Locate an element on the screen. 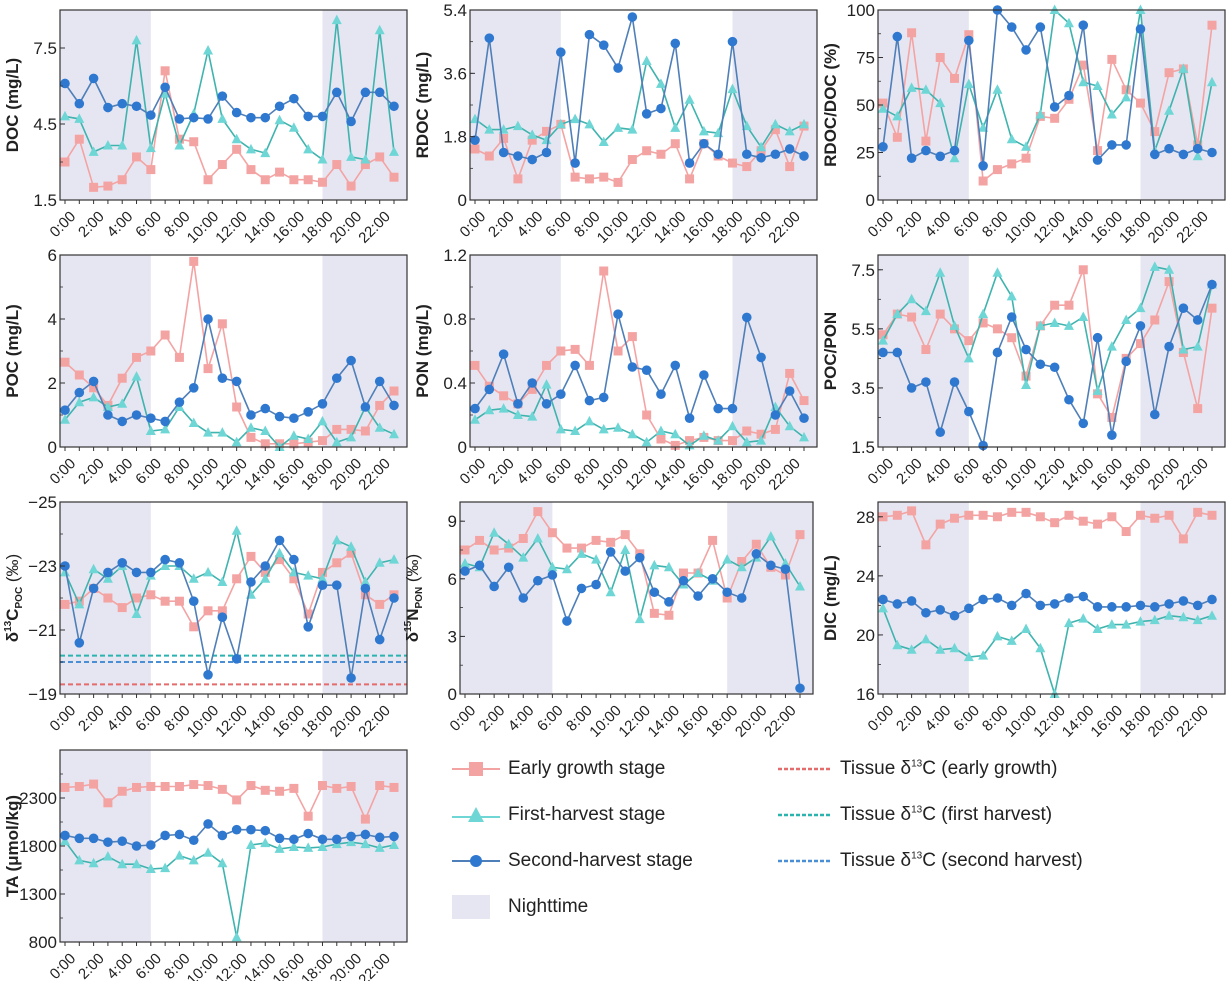 The image size is (1231, 981). y-tick-label: 4 is located at coordinates (52, 319).